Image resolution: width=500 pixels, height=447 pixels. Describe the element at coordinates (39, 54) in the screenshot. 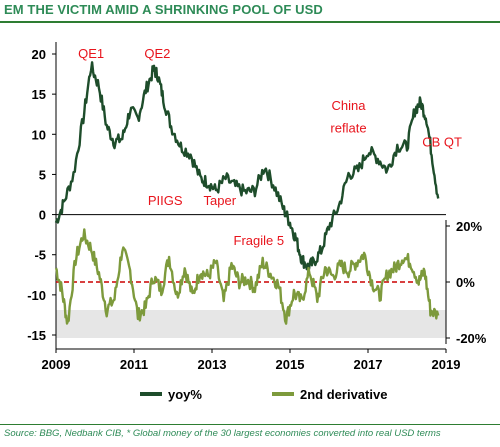

I see `left-tick-label: 20` at that location.